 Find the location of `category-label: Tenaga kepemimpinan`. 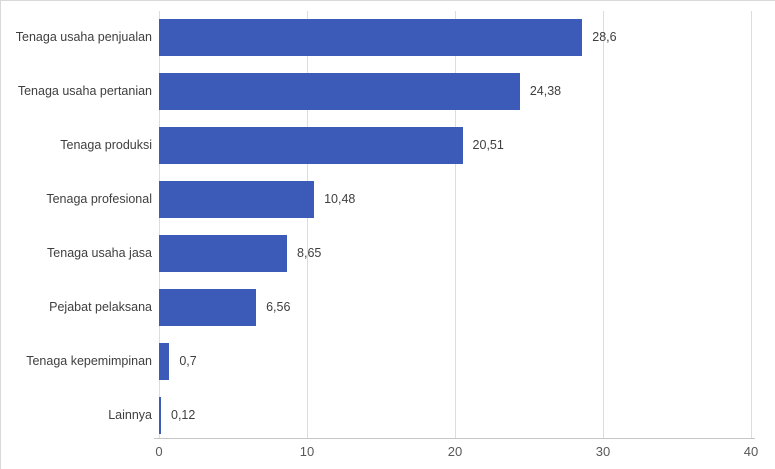

category-label: Tenaga kepemimpinan is located at coordinates (89, 361).